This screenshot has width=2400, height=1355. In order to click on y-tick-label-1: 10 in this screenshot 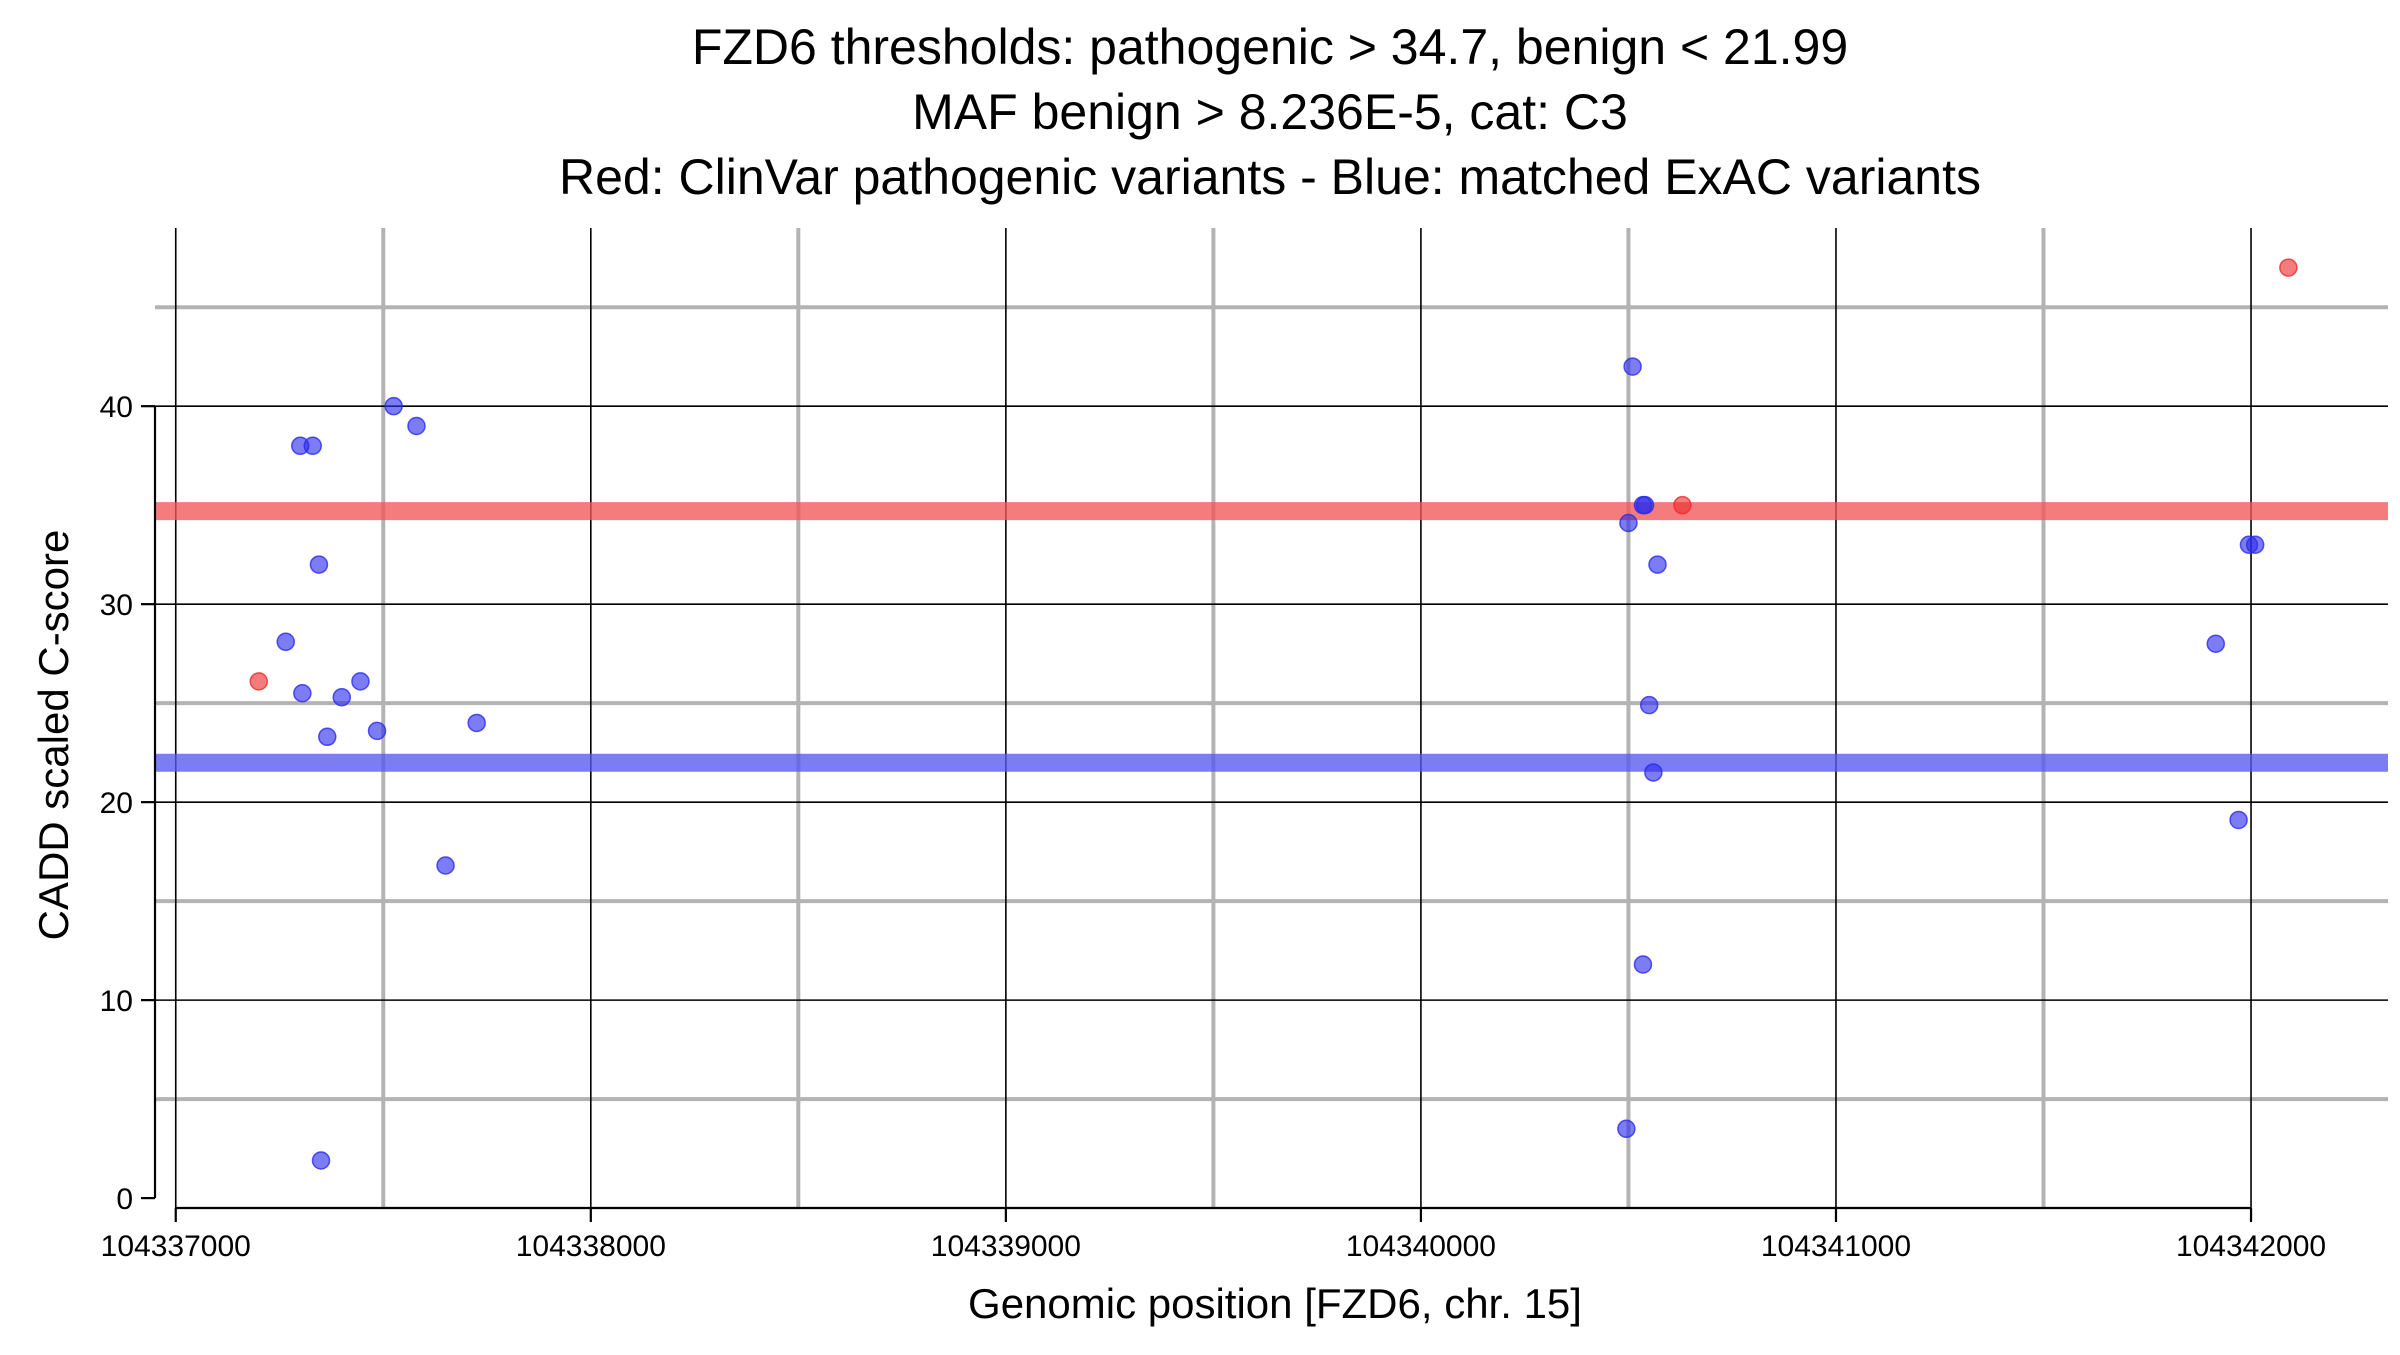, I will do `click(116, 1001)`.